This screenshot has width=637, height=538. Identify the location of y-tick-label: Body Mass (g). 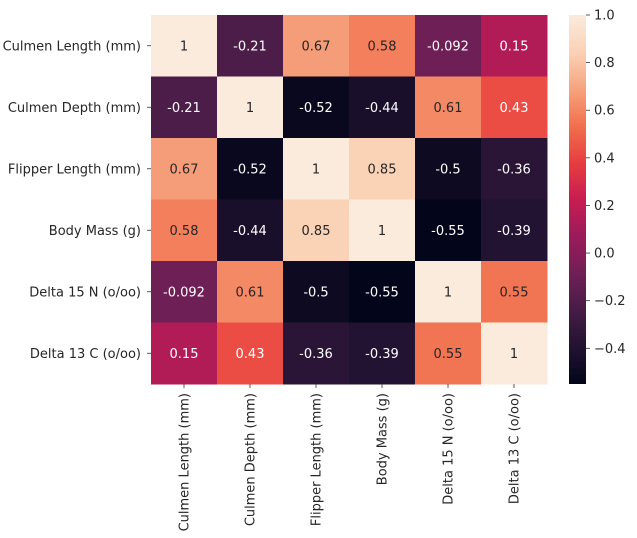
(95, 231).